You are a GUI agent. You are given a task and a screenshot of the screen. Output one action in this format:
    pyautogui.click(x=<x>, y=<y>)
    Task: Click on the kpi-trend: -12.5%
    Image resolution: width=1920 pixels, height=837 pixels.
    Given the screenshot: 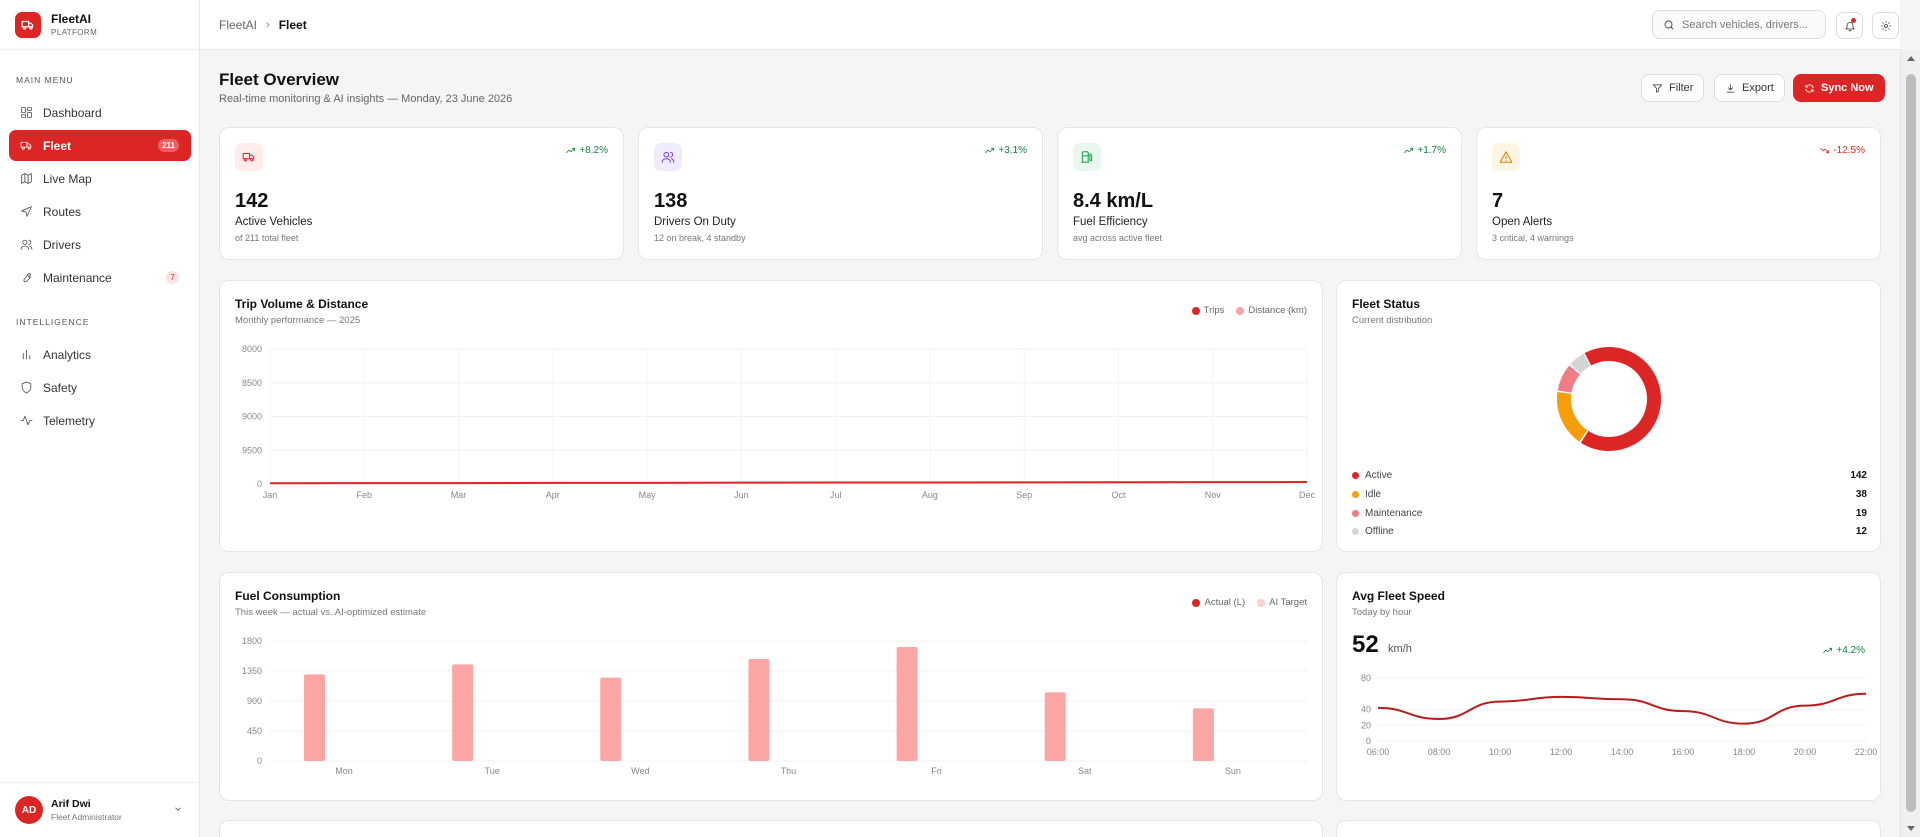 What is the action you would take?
    pyautogui.click(x=1842, y=150)
    